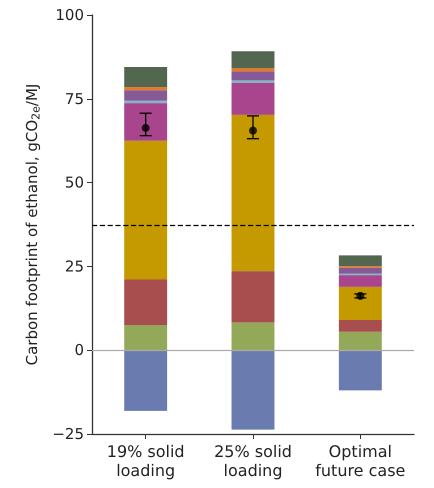  What do you see at coordinates (79, 350) in the screenshot?
I see `y-tick-label: 0` at bounding box center [79, 350].